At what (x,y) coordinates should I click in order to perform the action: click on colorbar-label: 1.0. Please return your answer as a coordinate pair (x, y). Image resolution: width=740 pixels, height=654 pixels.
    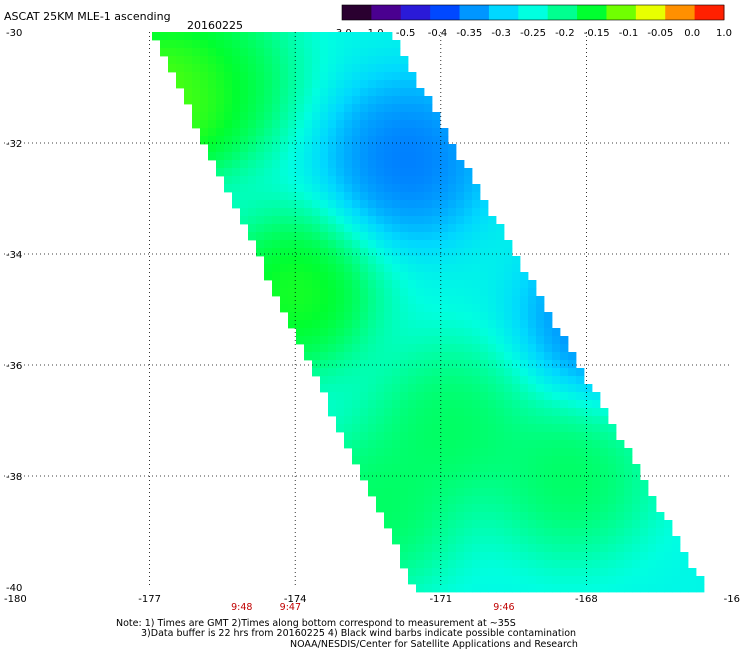
    Looking at the image, I should click on (724, 33).